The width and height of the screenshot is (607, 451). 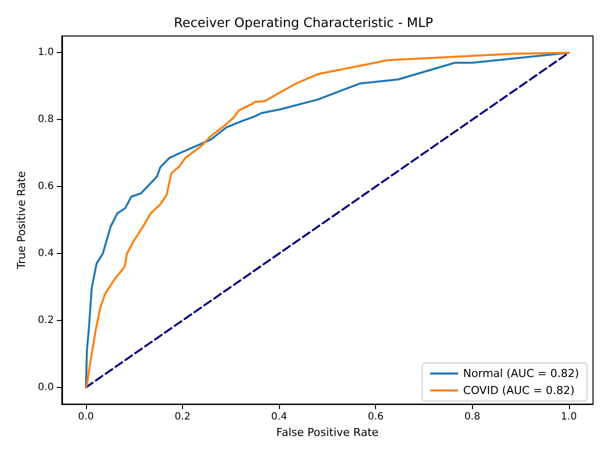 What do you see at coordinates (279, 417) in the screenshot?
I see `x-tick-label: 0.4` at bounding box center [279, 417].